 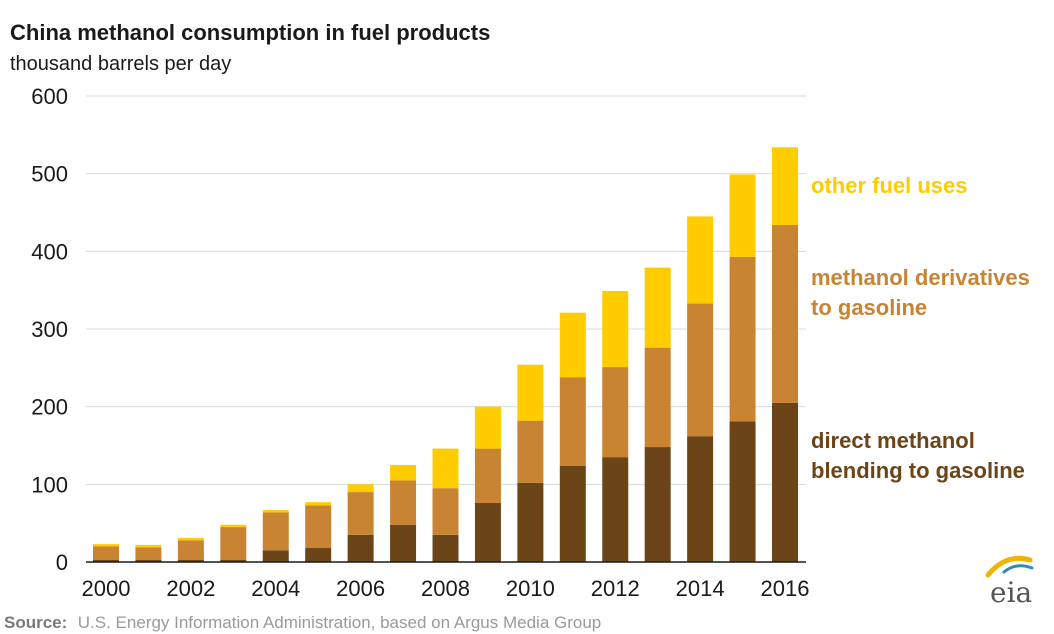 What do you see at coordinates (360, 588) in the screenshot?
I see `x-tick-label-2006: 2006` at bounding box center [360, 588].